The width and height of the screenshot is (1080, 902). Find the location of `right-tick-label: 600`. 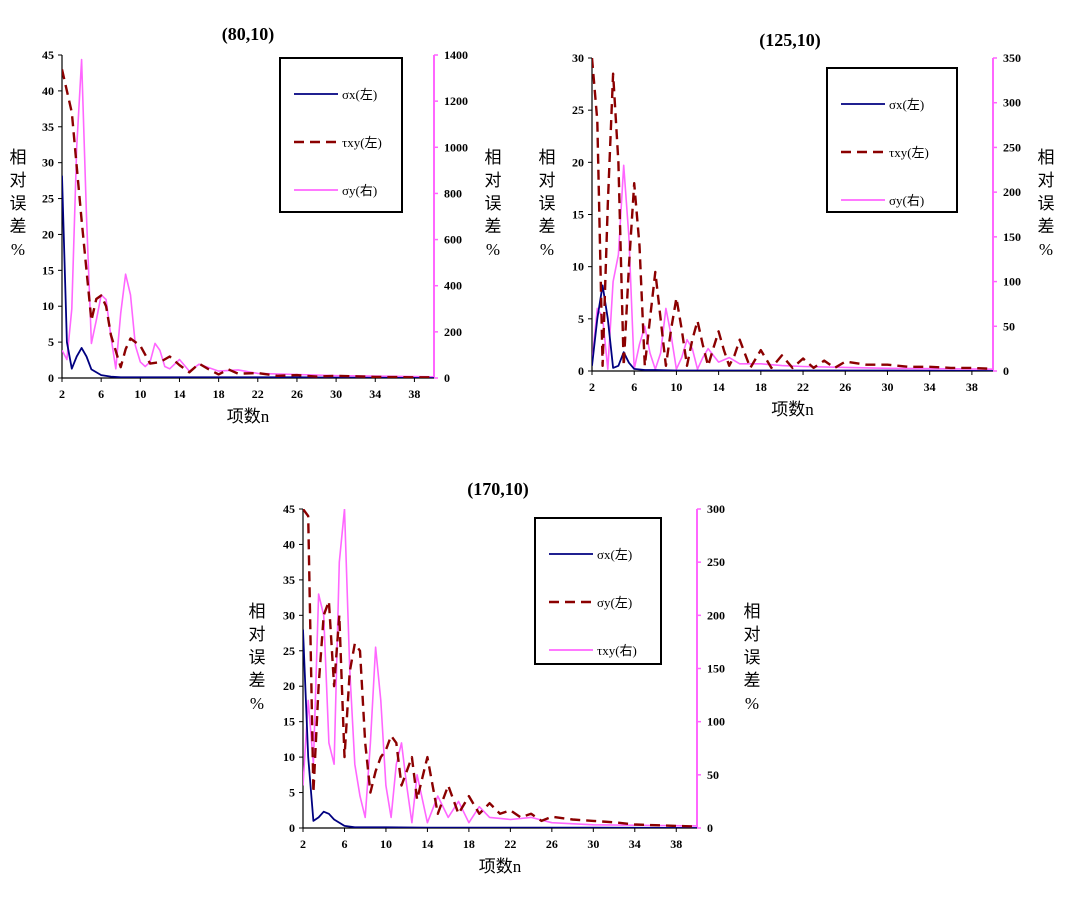

right-tick-label: 600 is located at coordinates (453, 240).